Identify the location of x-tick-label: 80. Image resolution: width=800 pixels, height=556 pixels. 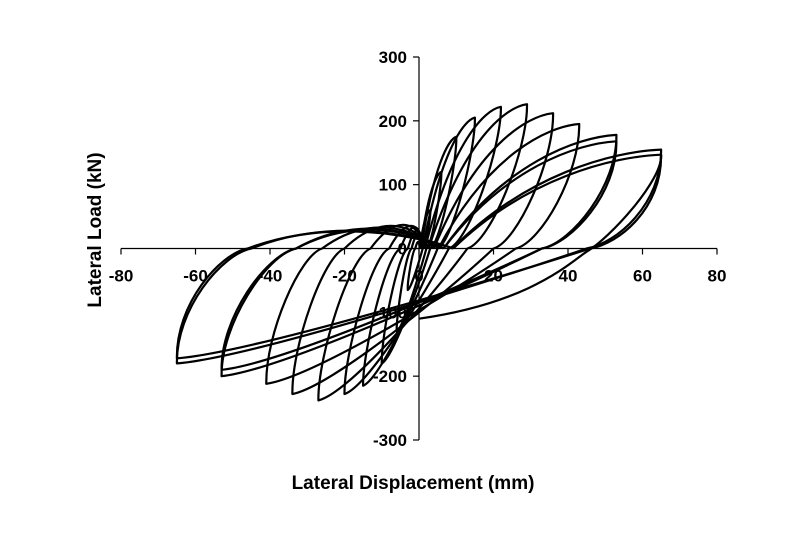
(717, 276).